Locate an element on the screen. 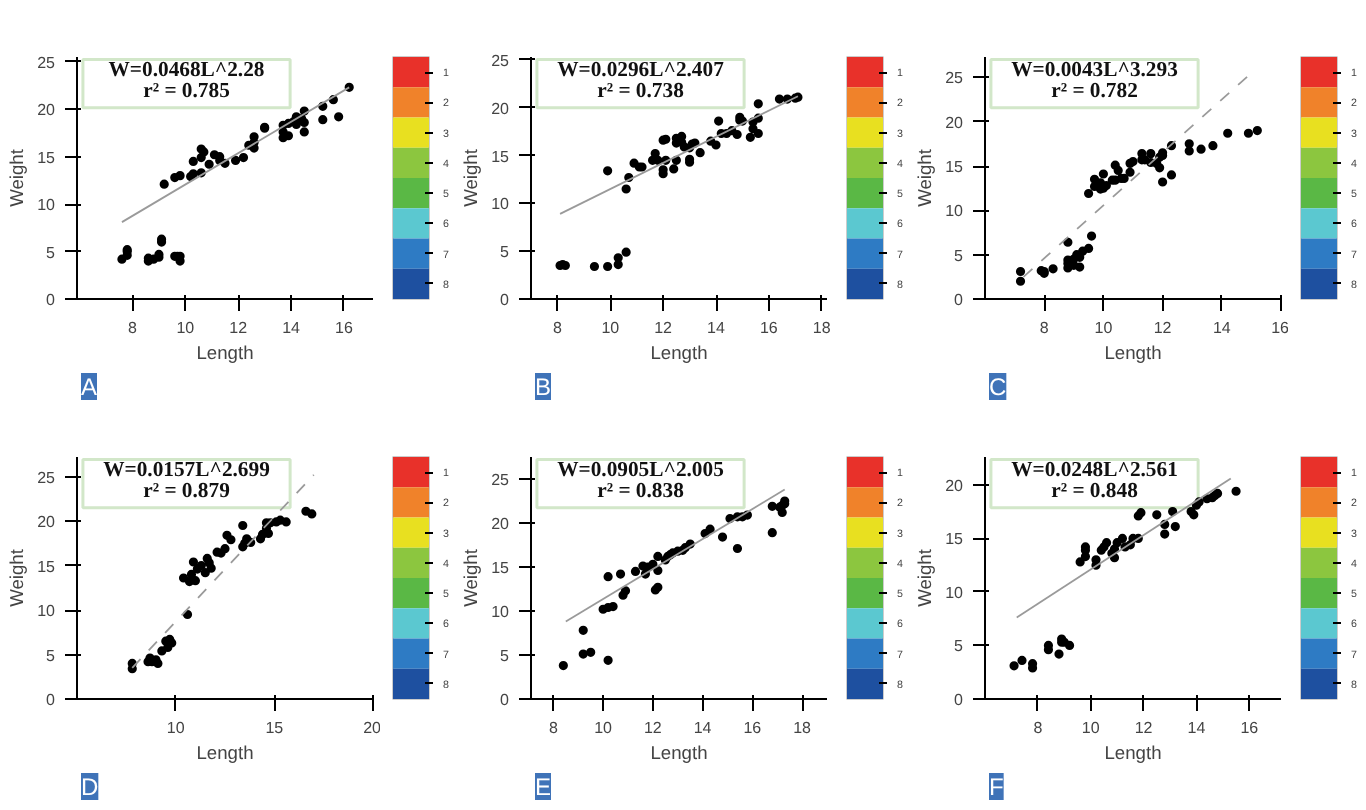  x-tick-label: 20 is located at coordinates (373, 728).